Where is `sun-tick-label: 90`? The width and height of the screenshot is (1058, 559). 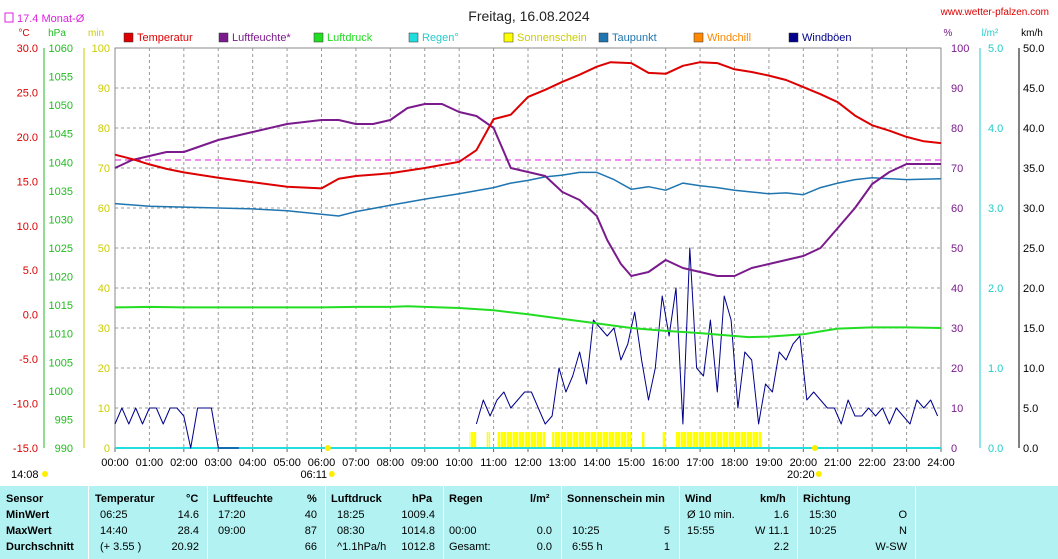
sun-tick-label: 90 is located at coordinates (104, 89).